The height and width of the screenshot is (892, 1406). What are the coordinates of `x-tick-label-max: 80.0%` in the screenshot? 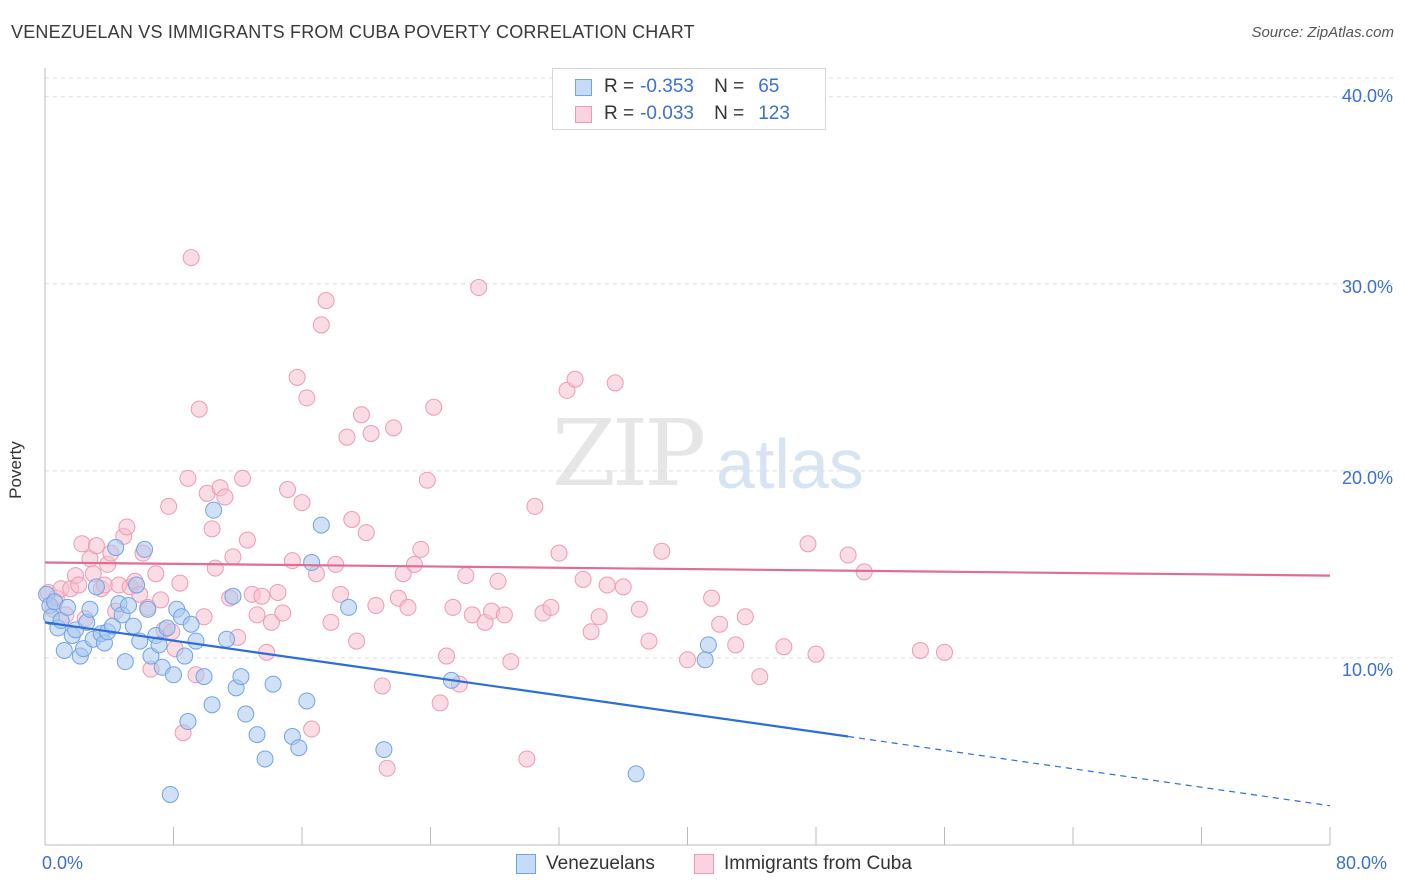 It's located at (1362, 863).